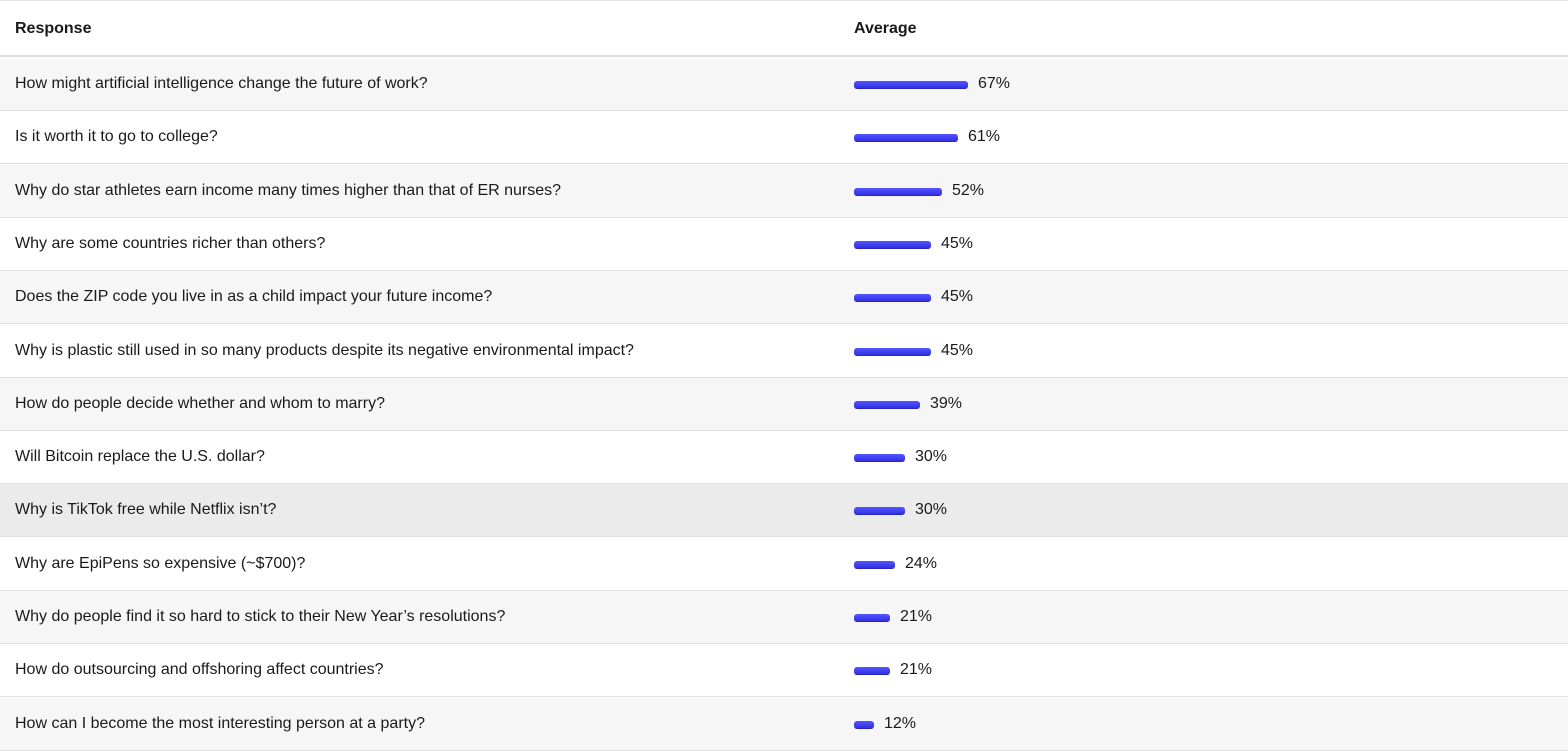 The width and height of the screenshot is (1568, 751). I want to click on average-cell: 24%, so click(895, 564).